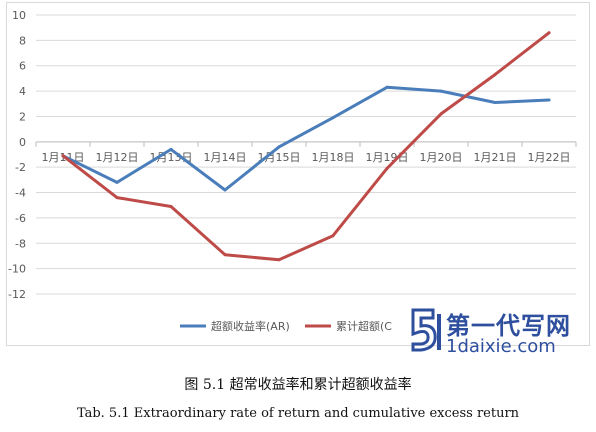 The height and width of the screenshot is (432, 596). I want to click on x-tick-label: 1月19日, so click(387, 157).